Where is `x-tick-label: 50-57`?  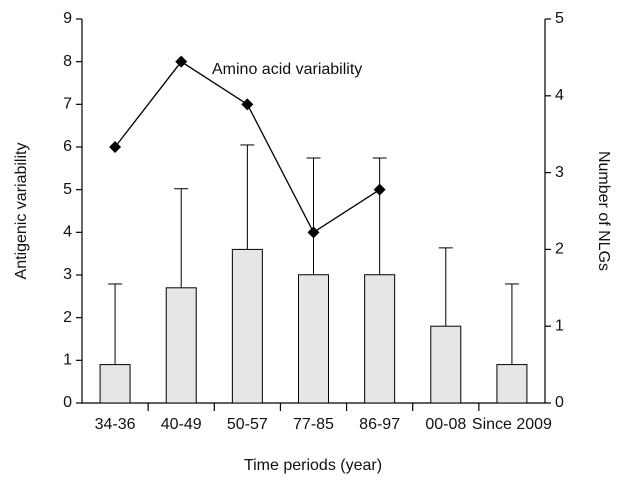 x-tick-label: 50-57 is located at coordinates (247, 424).